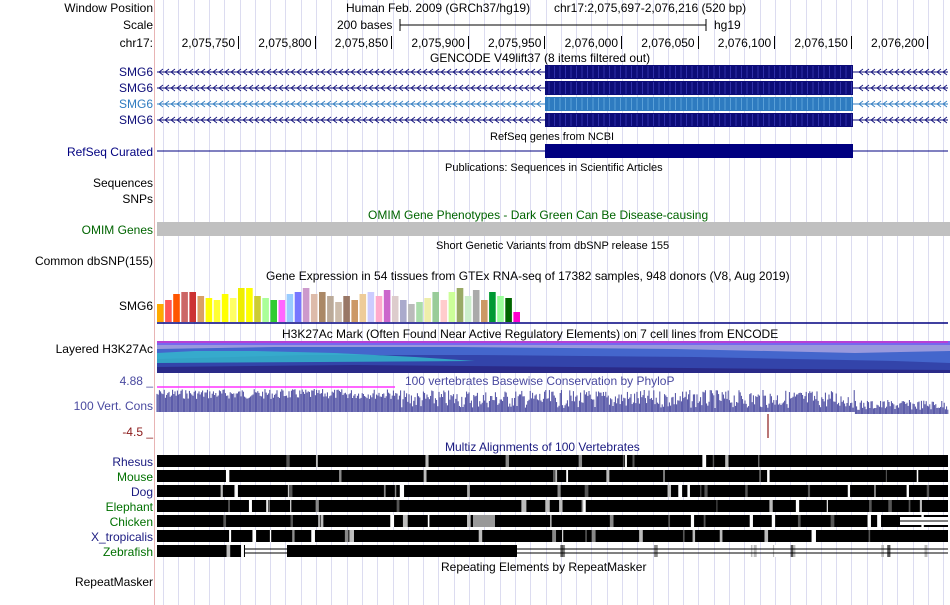  What do you see at coordinates (552, 72) in the screenshot?
I see `gencode-transcript` at bounding box center [552, 72].